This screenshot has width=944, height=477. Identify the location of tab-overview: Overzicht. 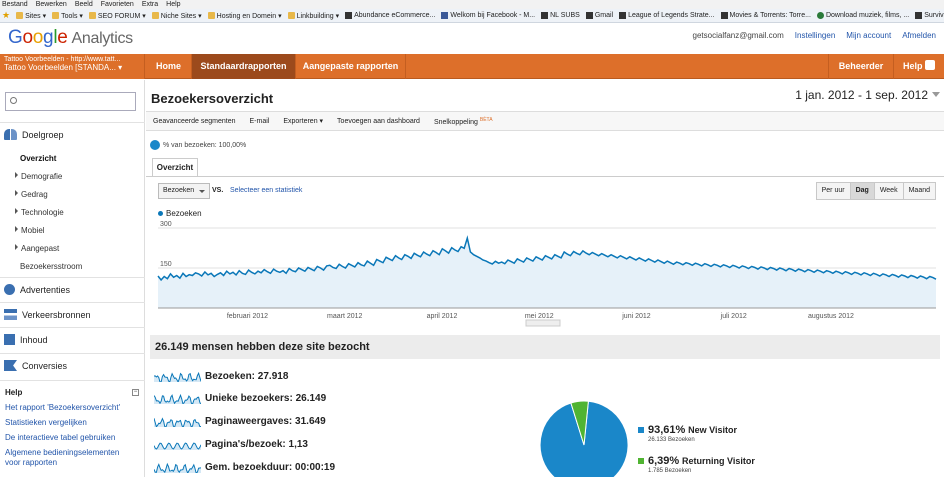
(175, 167).